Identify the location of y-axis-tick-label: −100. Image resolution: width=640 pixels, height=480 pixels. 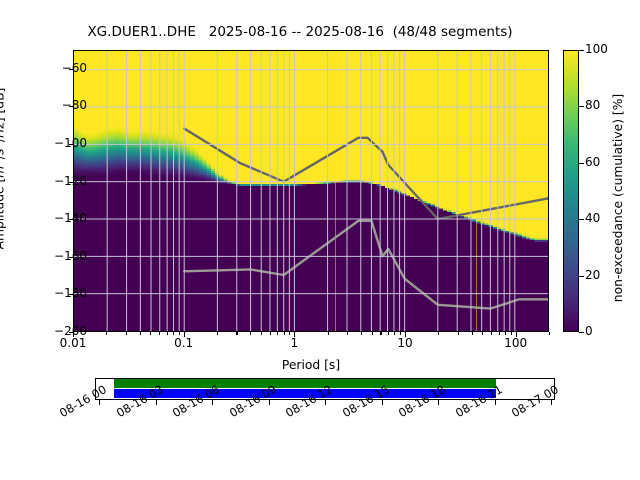
(70, 143).